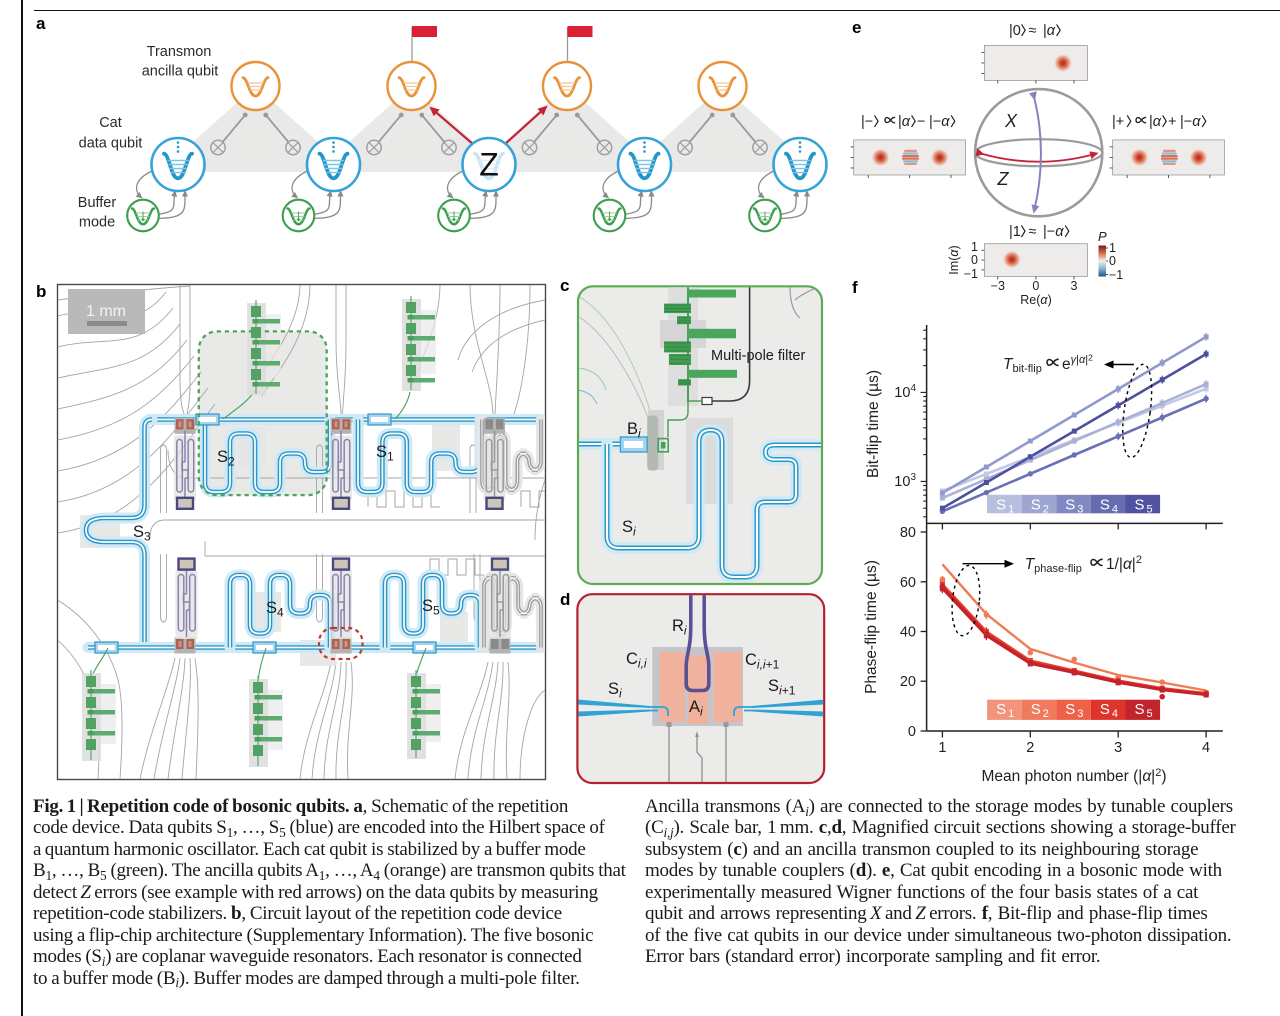 The height and width of the screenshot is (1016, 1280). What do you see at coordinates (110, 123) in the screenshot?
I see `svg-text: Cat` at bounding box center [110, 123].